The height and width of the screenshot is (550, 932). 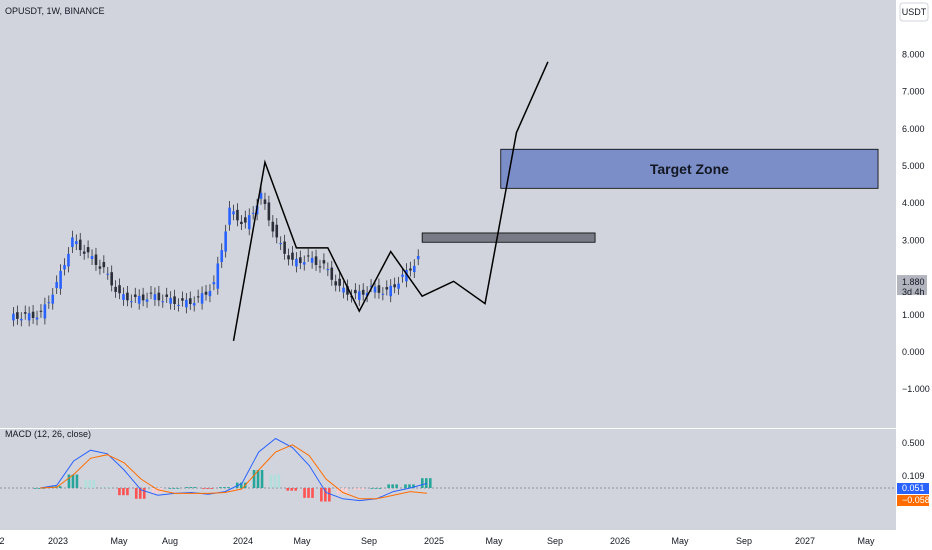 I want to click on target-zone, so click(x=689, y=168).